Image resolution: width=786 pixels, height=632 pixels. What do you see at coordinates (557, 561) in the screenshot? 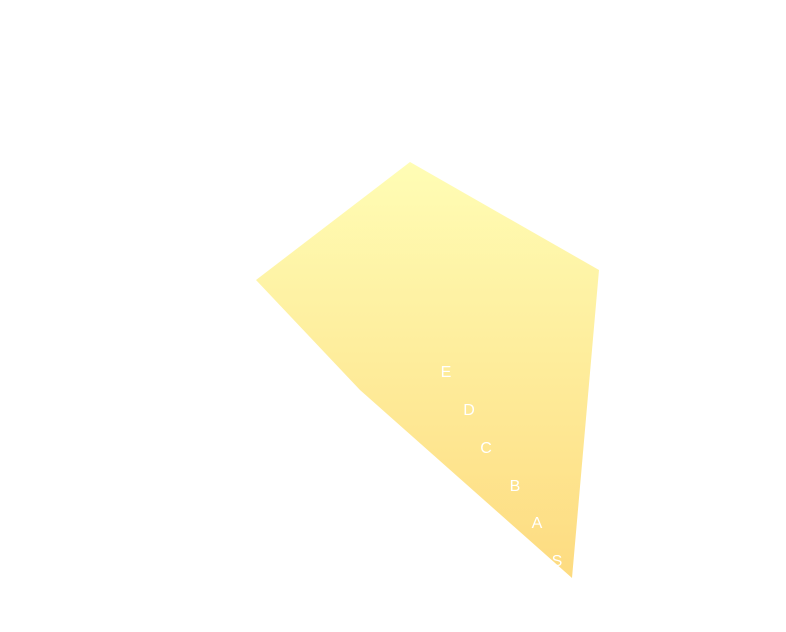
I see `tick-label-s: S` at bounding box center [557, 561].